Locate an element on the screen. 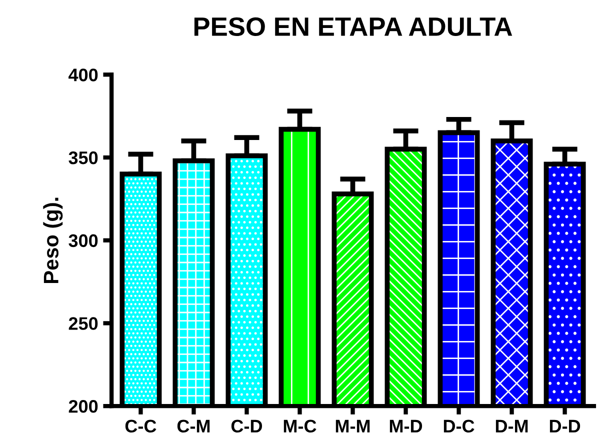  x-tick-label: M-M is located at coordinates (353, 426).